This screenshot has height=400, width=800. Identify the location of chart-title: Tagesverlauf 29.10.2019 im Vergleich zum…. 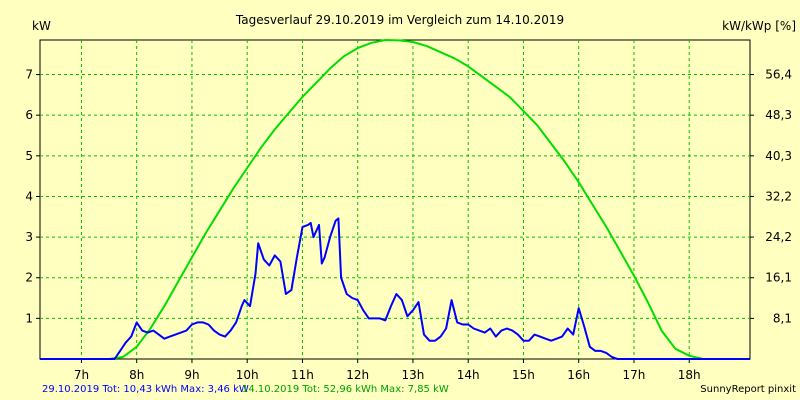
(399, 20).